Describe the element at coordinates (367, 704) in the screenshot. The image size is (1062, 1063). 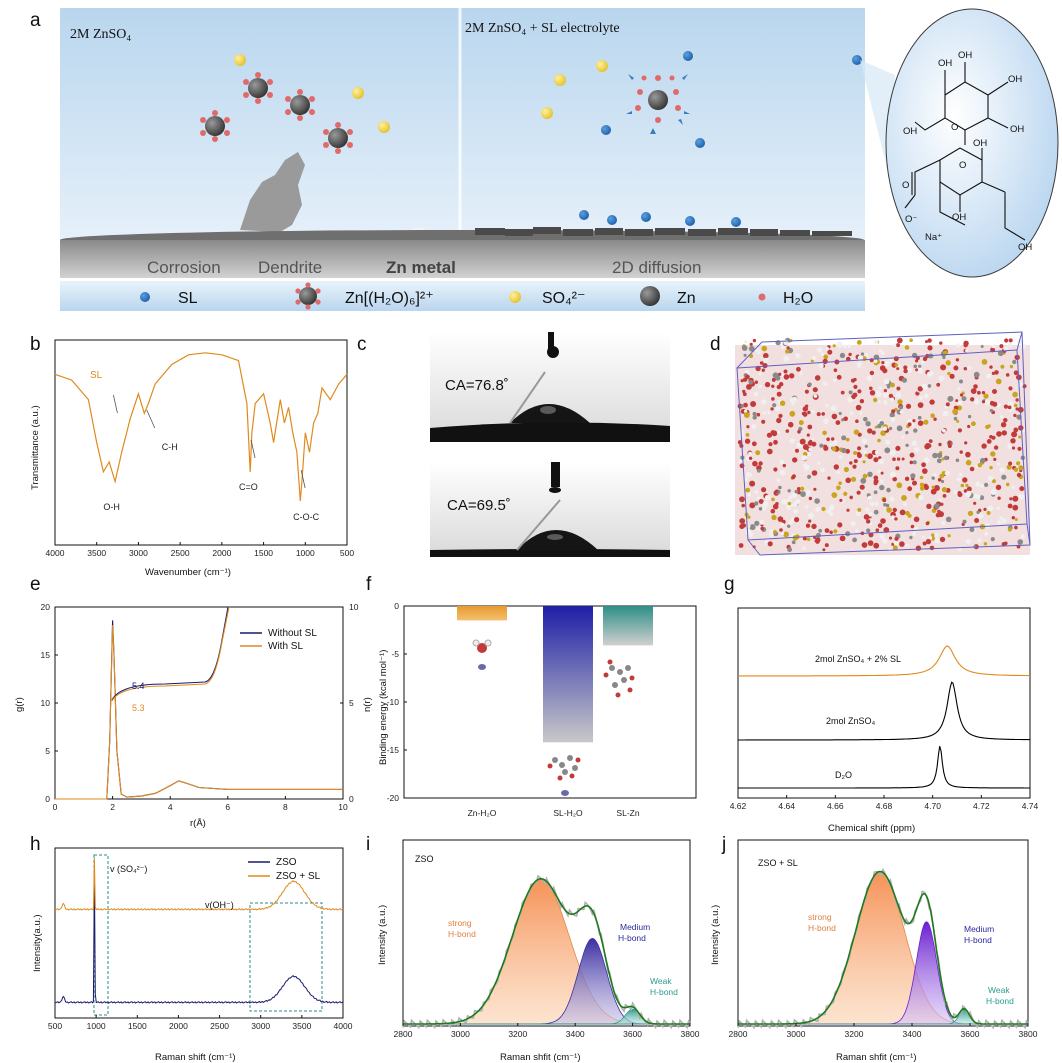
I see `panel-e-ylabel-right: n(r)` at that location.